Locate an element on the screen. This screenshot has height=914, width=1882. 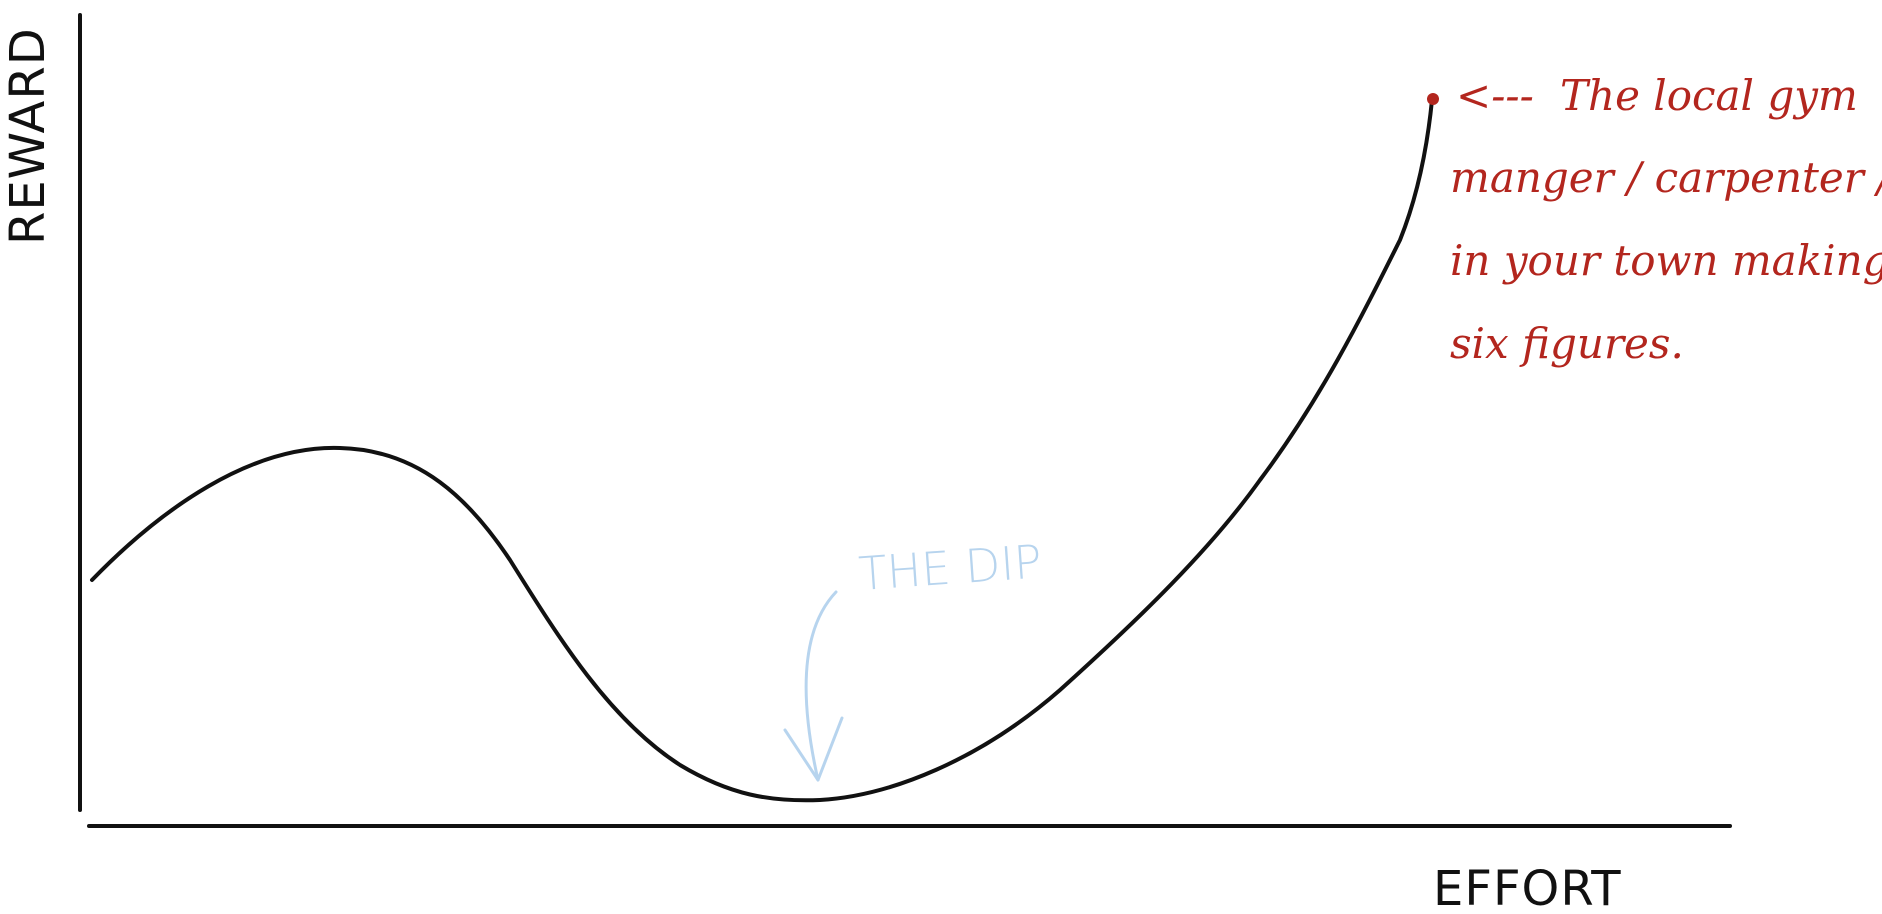
x-axis-label: EFFORT is located at coordinates (1527, 887).